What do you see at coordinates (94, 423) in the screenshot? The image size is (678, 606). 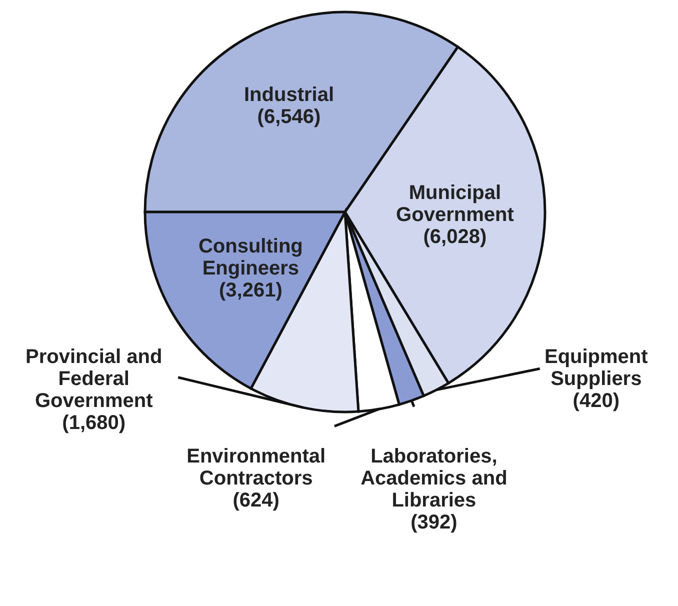 I see `data-label: (1,680)` at bounding box center [94, 423].